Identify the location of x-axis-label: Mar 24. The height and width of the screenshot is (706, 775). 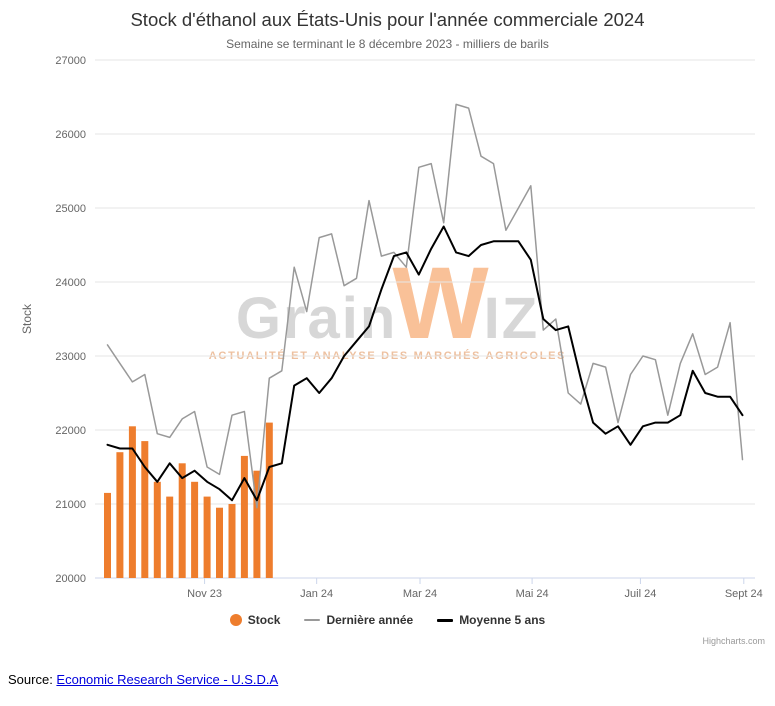
(420, 594).